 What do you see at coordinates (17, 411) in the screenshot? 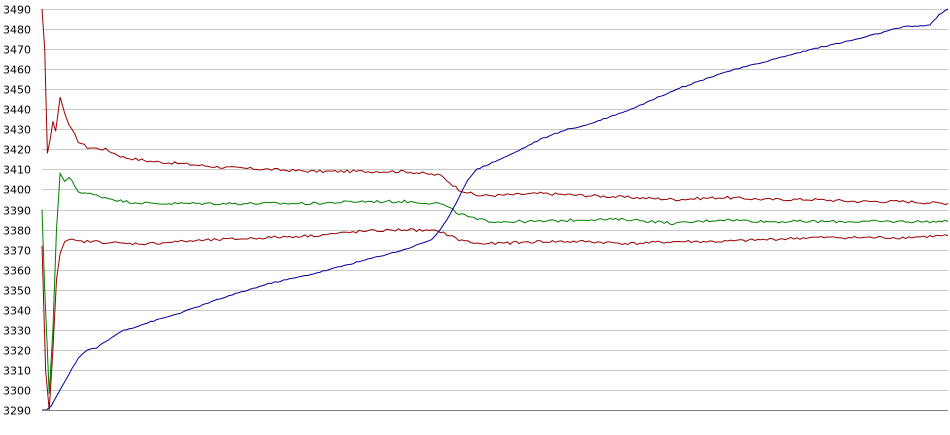
I see `y-tick-label: 3290` at bounding box center [17, 411].